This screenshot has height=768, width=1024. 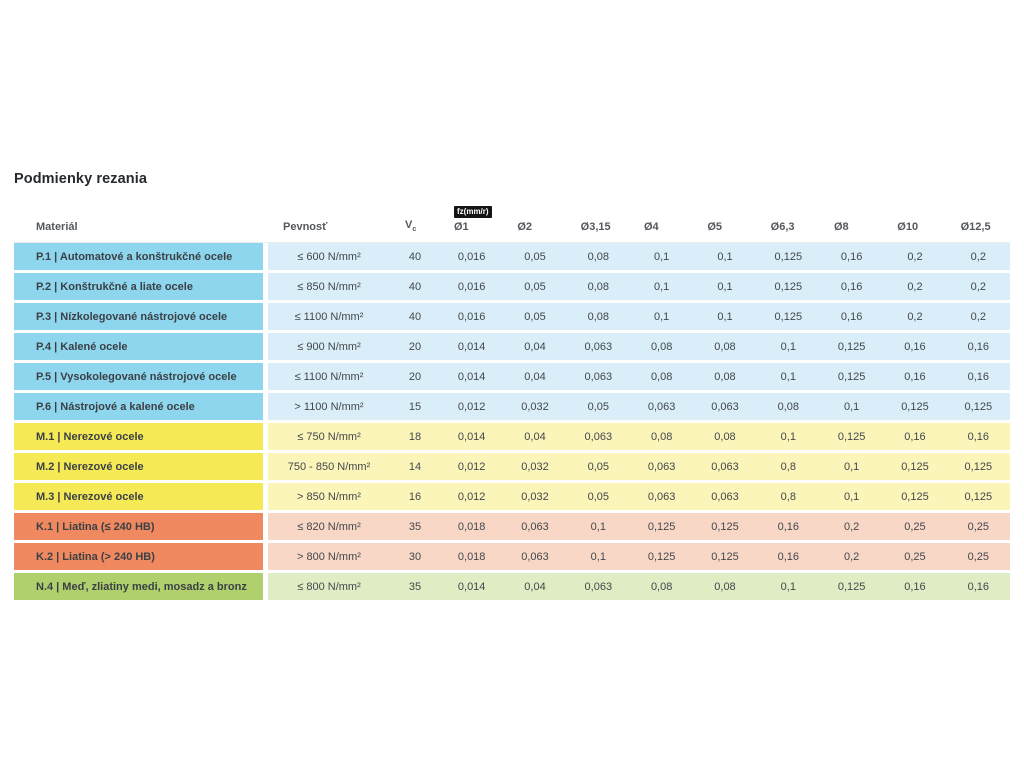 I want to click on diameter-label: Ø3,15, so click(x=595, y=227).